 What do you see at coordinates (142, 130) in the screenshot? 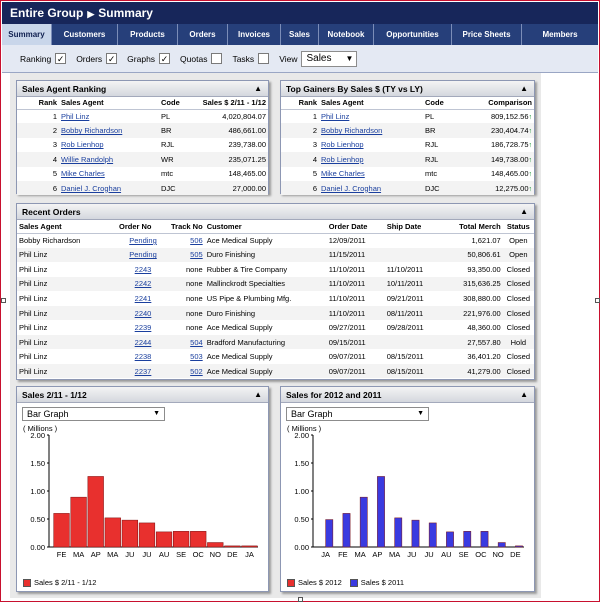
I see `table-row: 2 Bobby Richardson BR 486,661.00` at bounding box center [142, 130].